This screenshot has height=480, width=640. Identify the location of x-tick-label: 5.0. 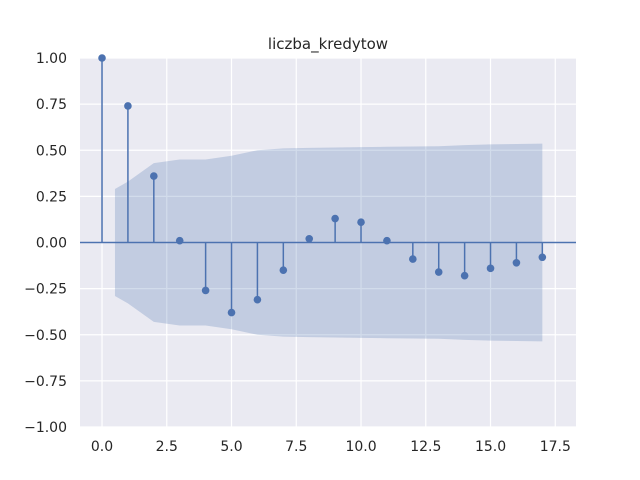
(231, 447).